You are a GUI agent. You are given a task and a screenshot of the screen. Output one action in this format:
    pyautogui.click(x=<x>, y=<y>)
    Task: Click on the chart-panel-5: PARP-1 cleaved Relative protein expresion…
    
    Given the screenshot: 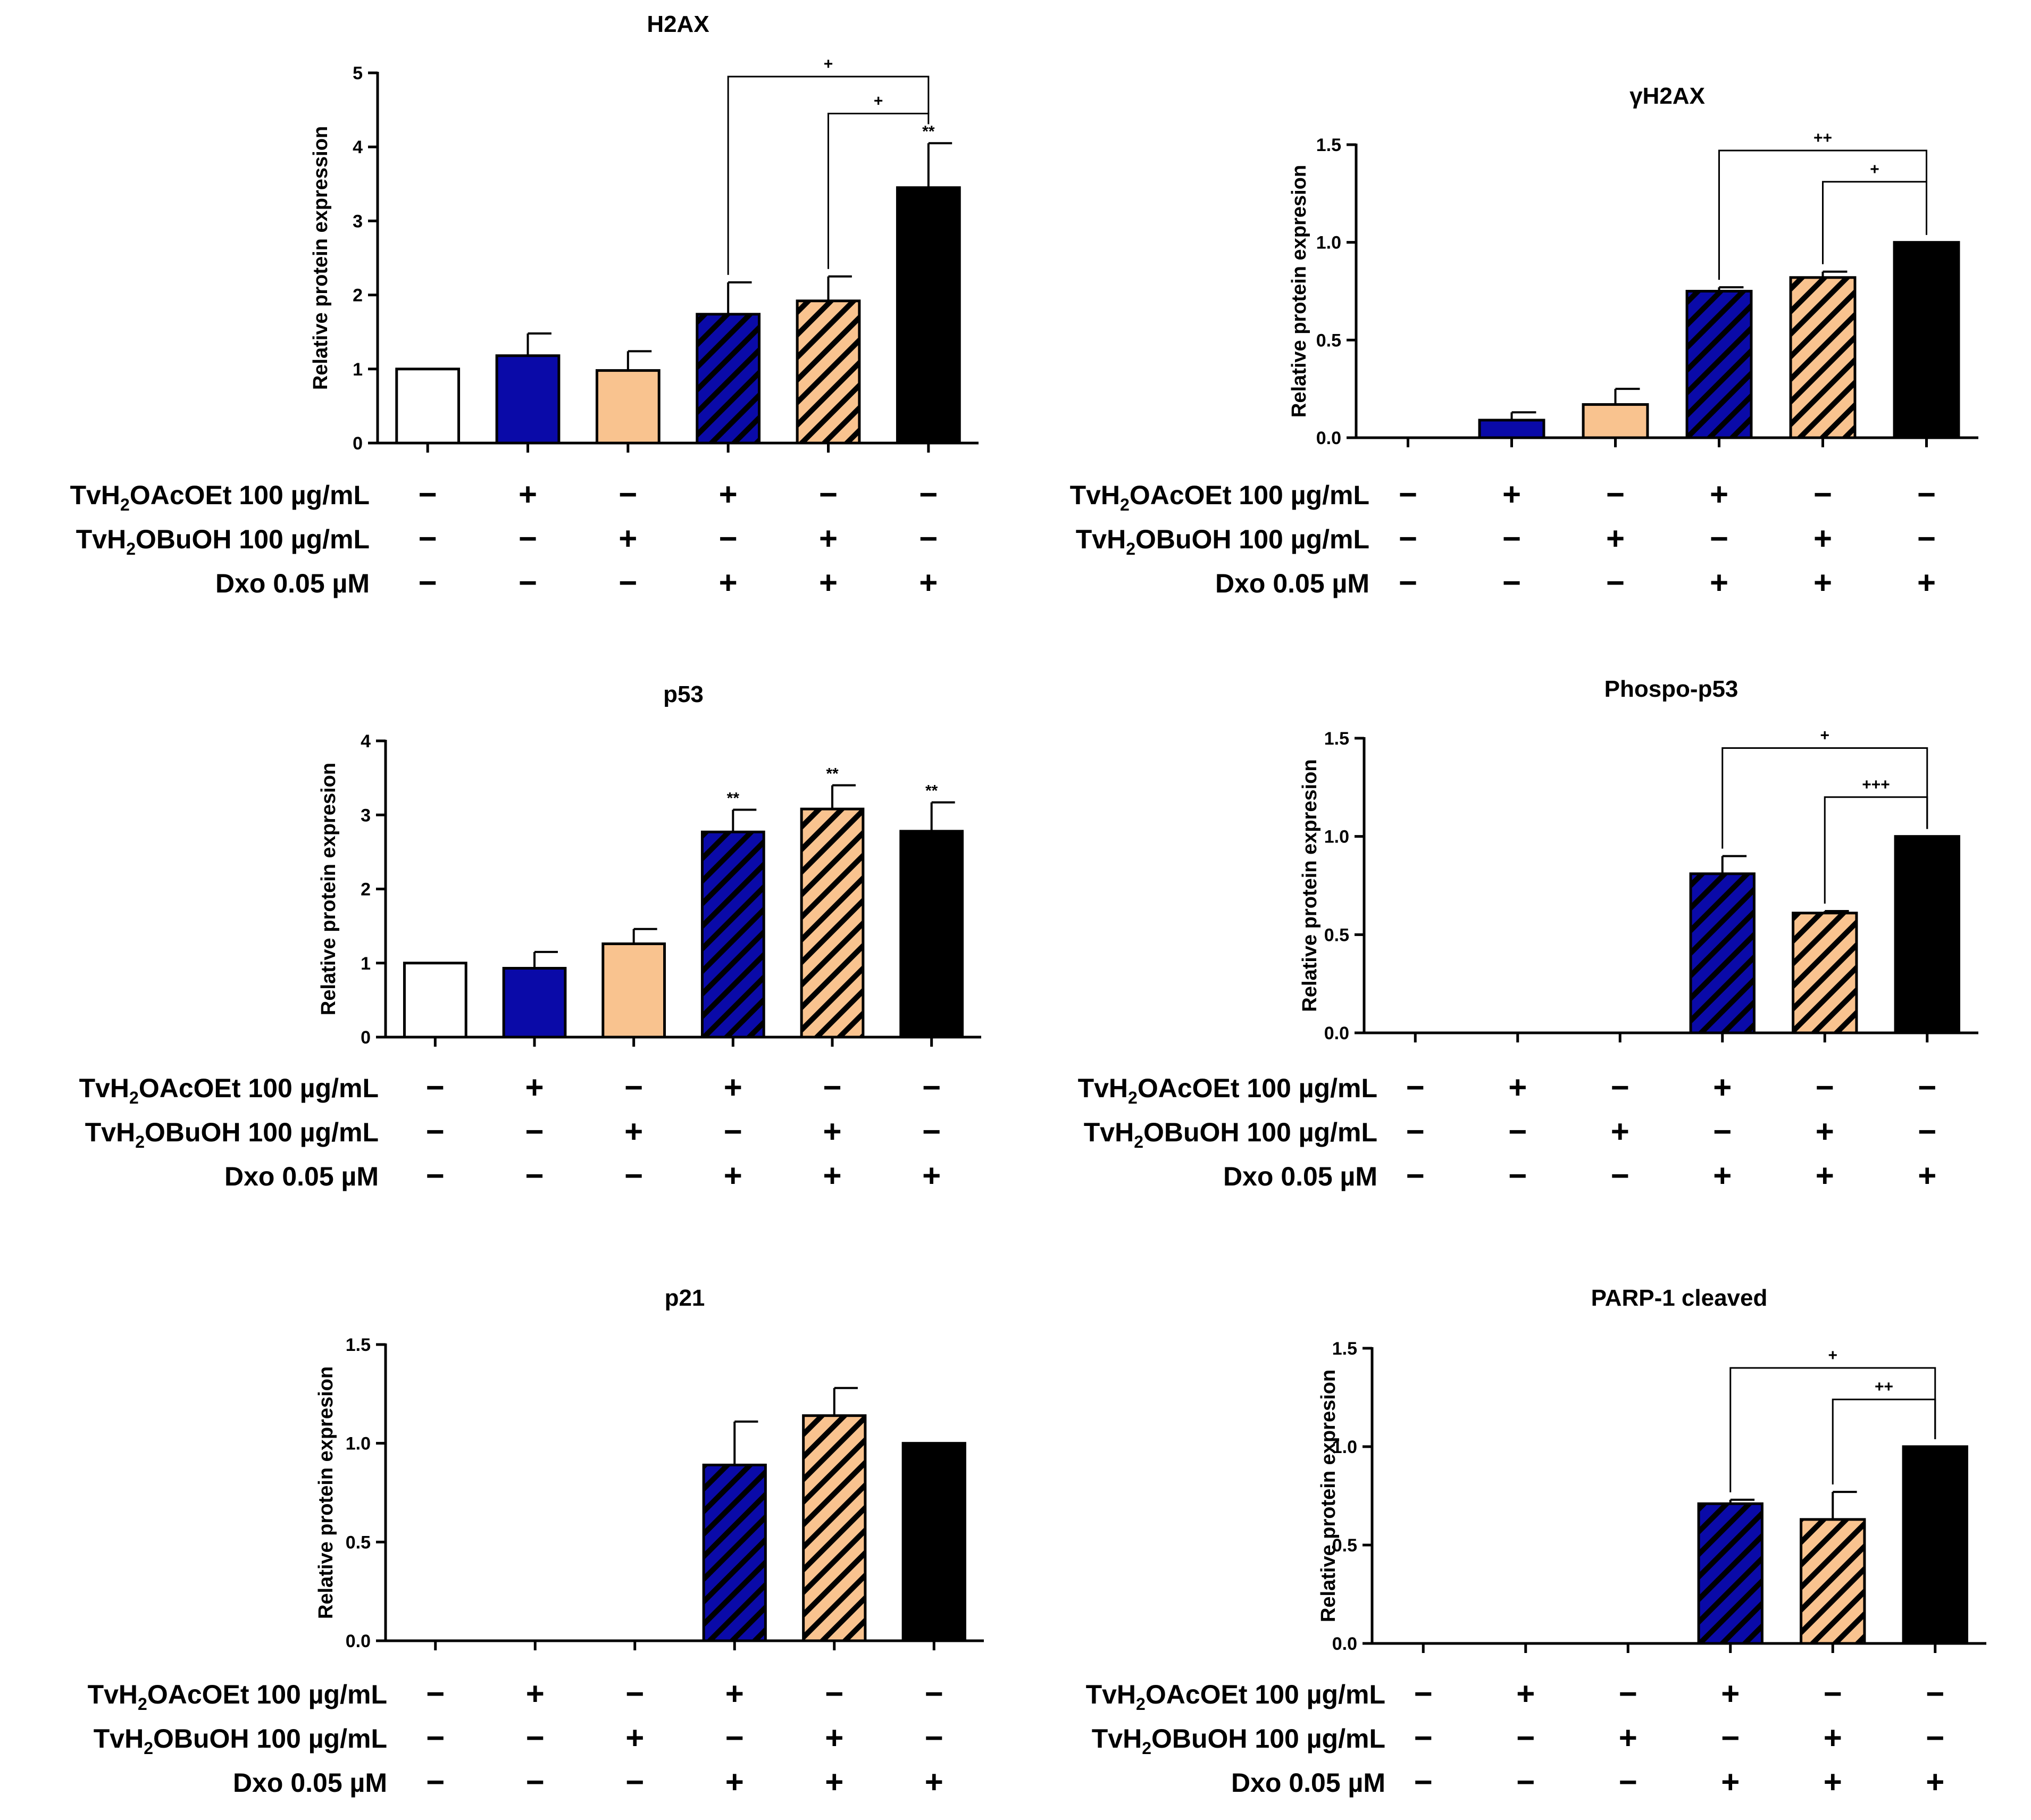 What is the action you would take?
    pyautogui.click(x=1536, y=1543)
    